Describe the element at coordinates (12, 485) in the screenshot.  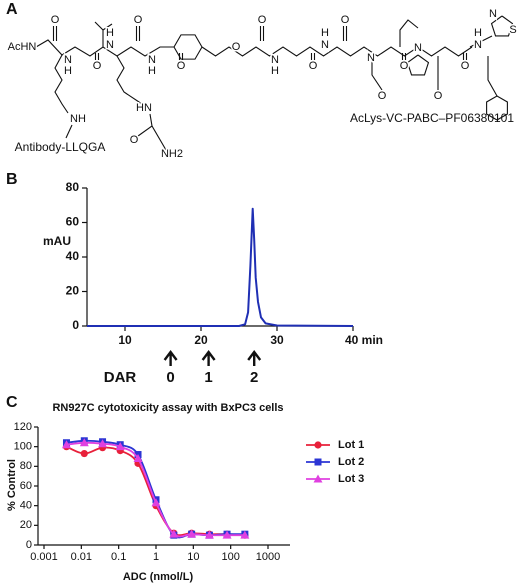
I see `y-axis-label: % Control` at that location.